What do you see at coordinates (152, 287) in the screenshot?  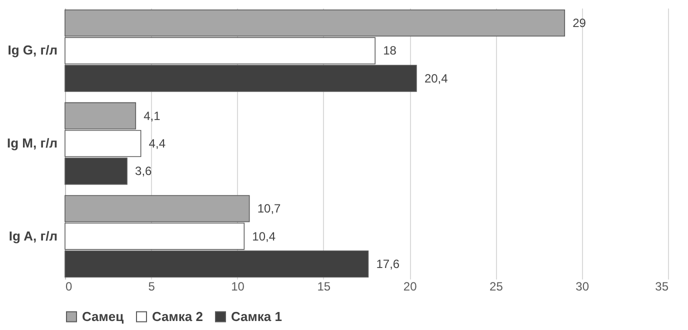 I see `x-tick-label: 5` at bounding box center [152, 287].